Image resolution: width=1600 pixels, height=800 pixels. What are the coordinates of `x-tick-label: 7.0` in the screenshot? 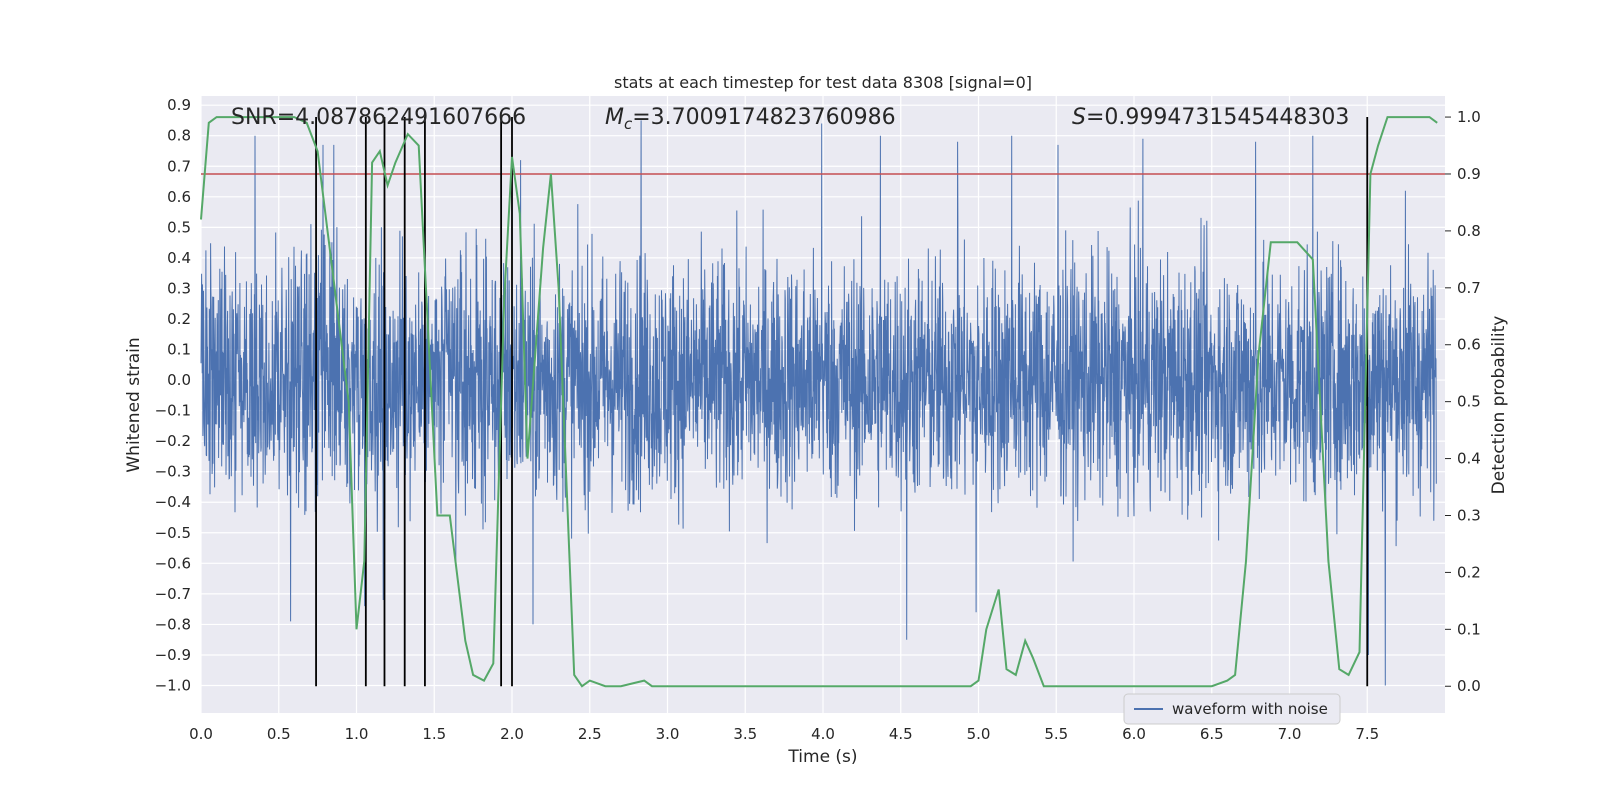 It's located at (1290, 734).